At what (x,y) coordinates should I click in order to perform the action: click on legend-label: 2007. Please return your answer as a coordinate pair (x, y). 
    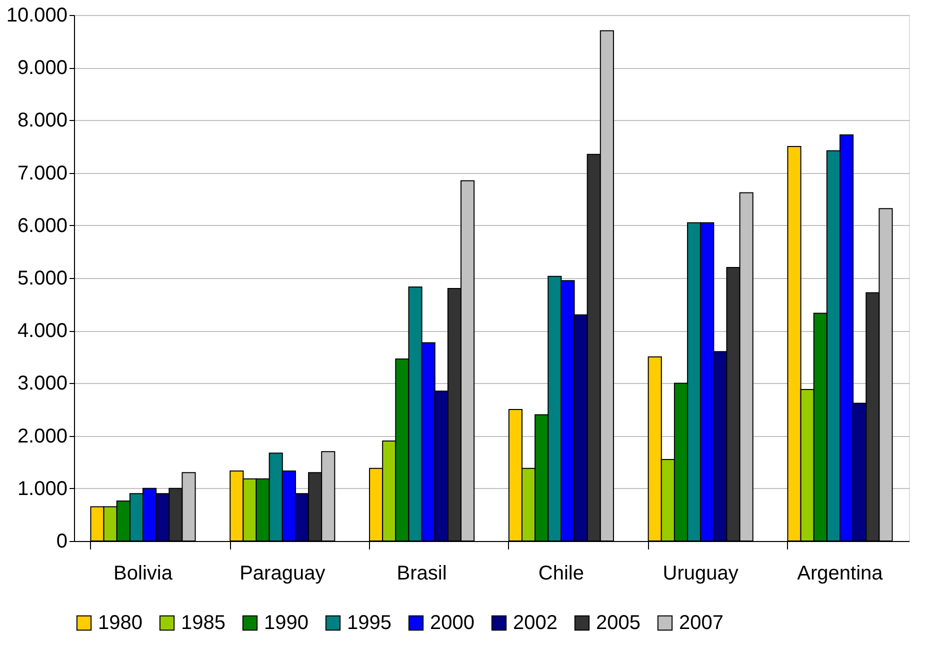
    Looking at the image, I should click on (701, 623).